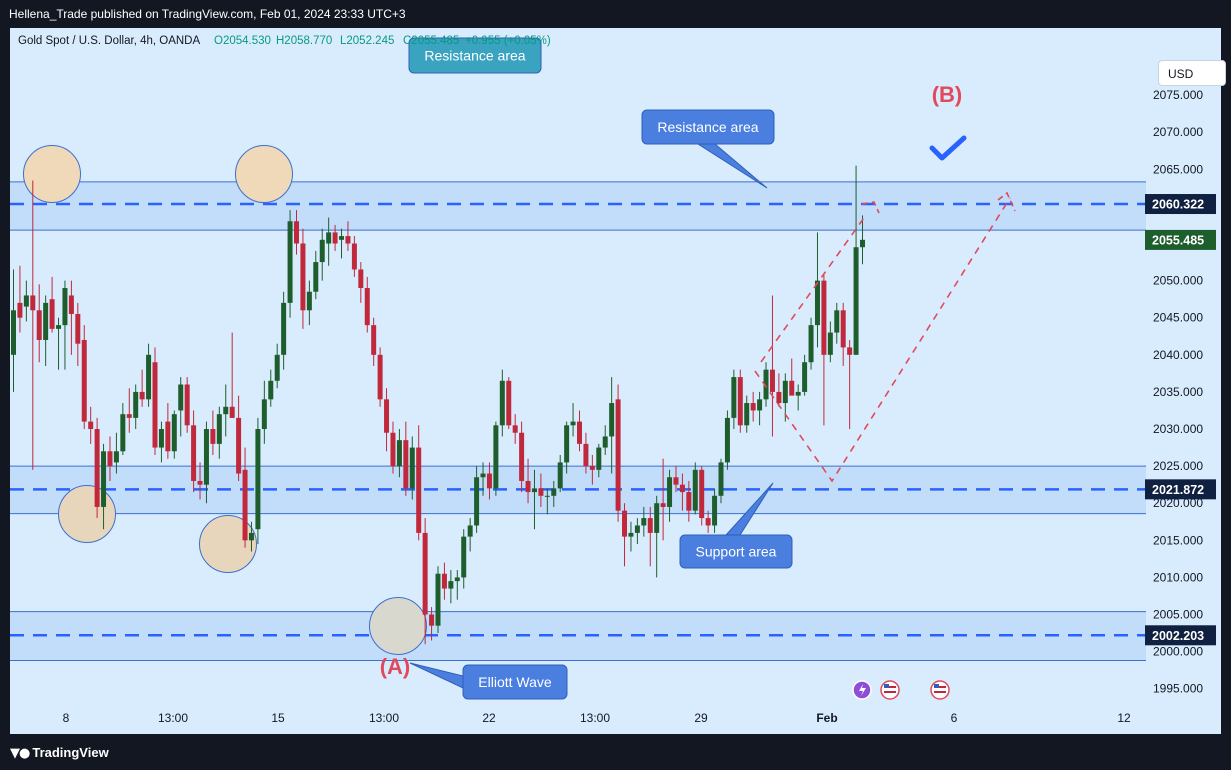  Describe the element at coordinates (701, 718) in the screenshot. I see `x-tick-label: 29` at that location.